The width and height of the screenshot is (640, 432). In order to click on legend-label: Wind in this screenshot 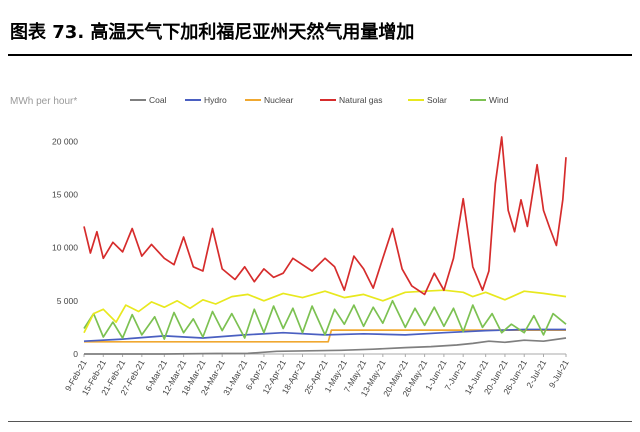, I will do `click(499, 100)`.